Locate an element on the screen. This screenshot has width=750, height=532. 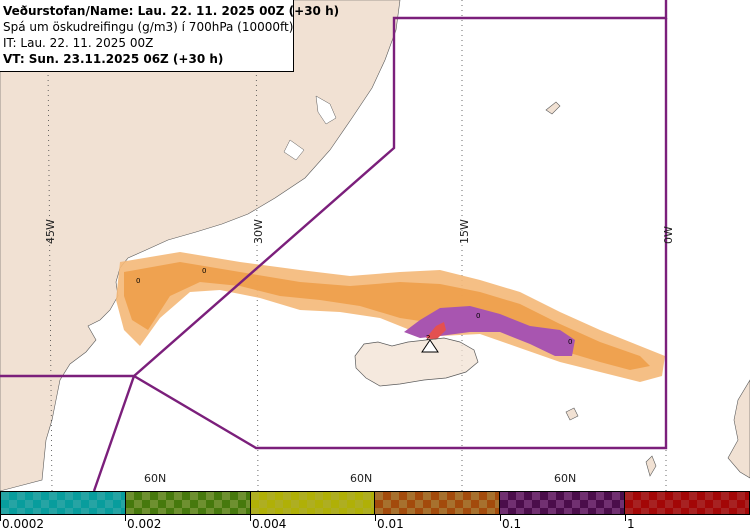
ash-plume-peak is located at coordinates (436, 331).